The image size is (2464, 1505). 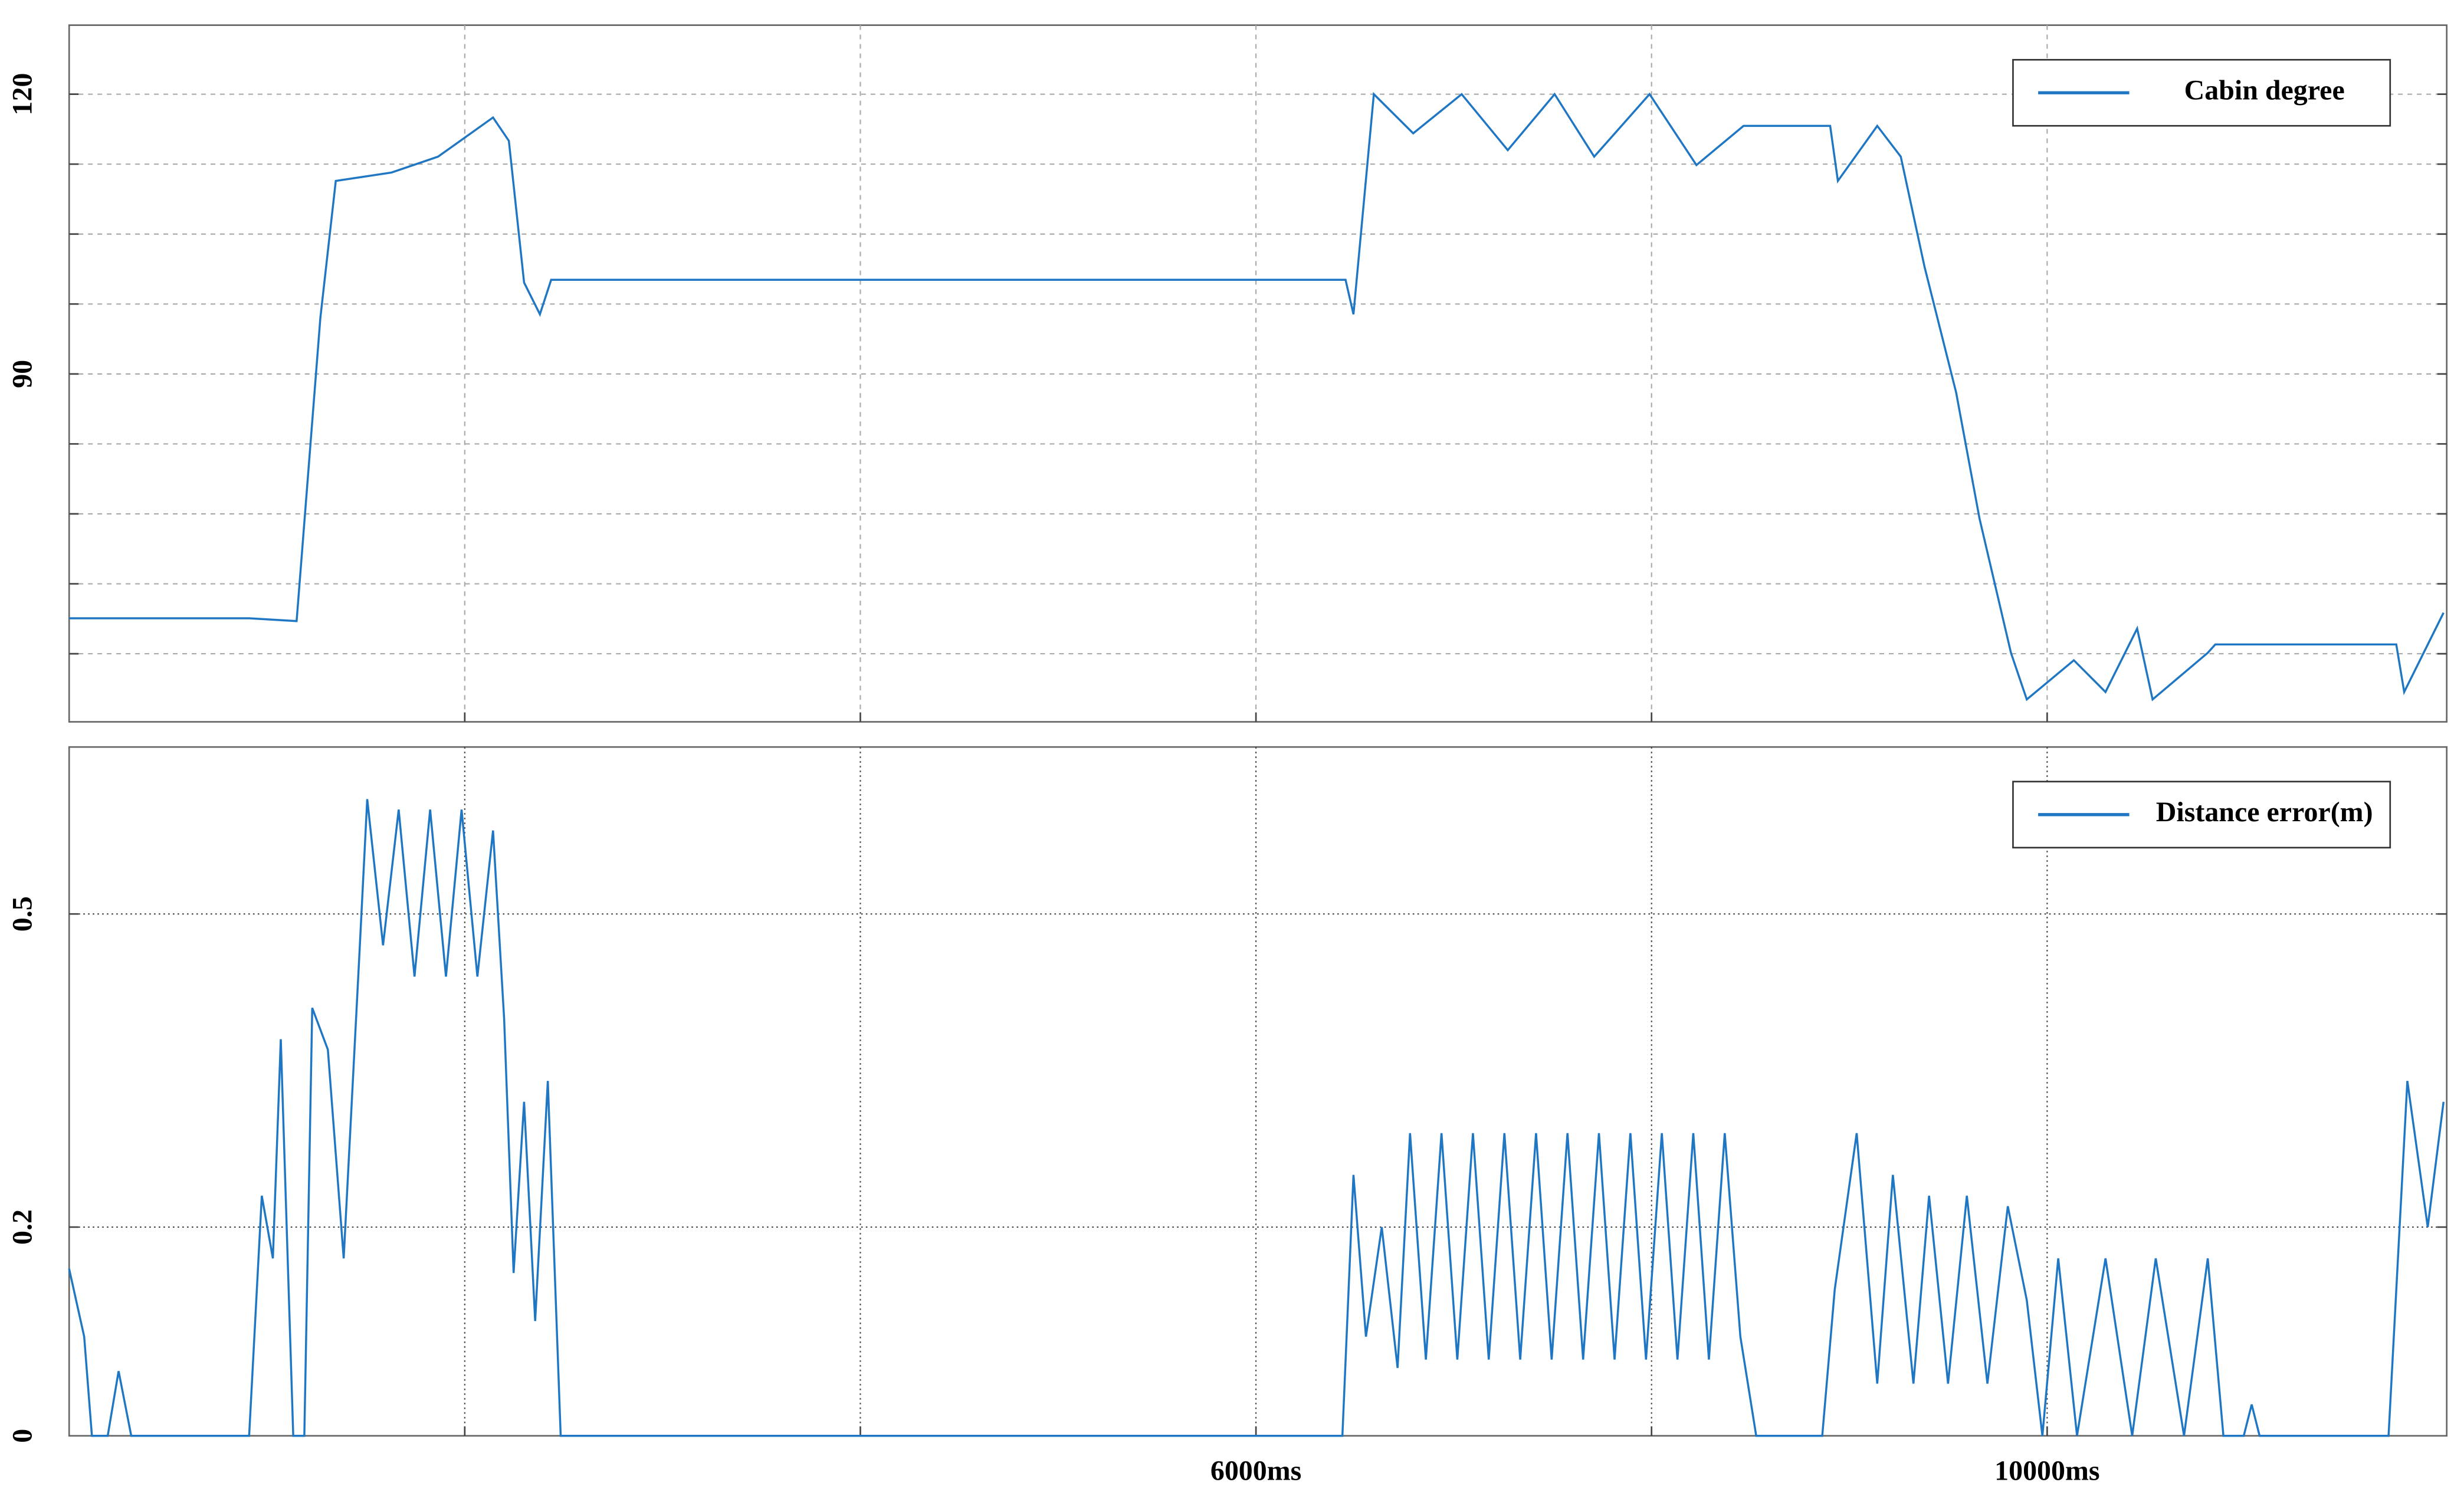 I want to click on y-tick-label: 120, so click(x=22, y=94).